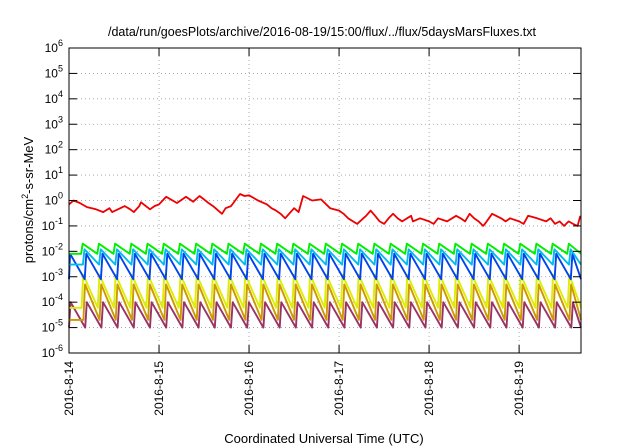 This screenshot has height=448, width=640. What do you see at coordinates (59, 221) in the screenshot?
I see `y-tick-exp: -1` at bounding box center [59, 221].